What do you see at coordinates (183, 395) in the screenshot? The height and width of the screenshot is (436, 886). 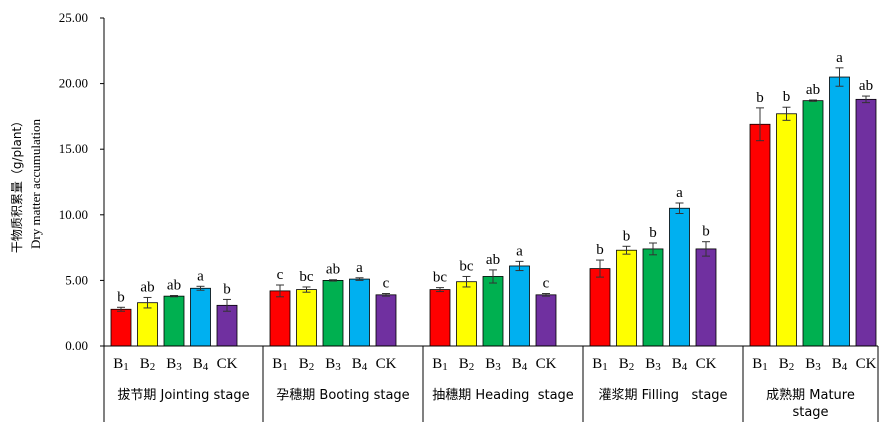 I see `stage-label: 拔节期 Jointing stage` at bounding box center [183, 395].